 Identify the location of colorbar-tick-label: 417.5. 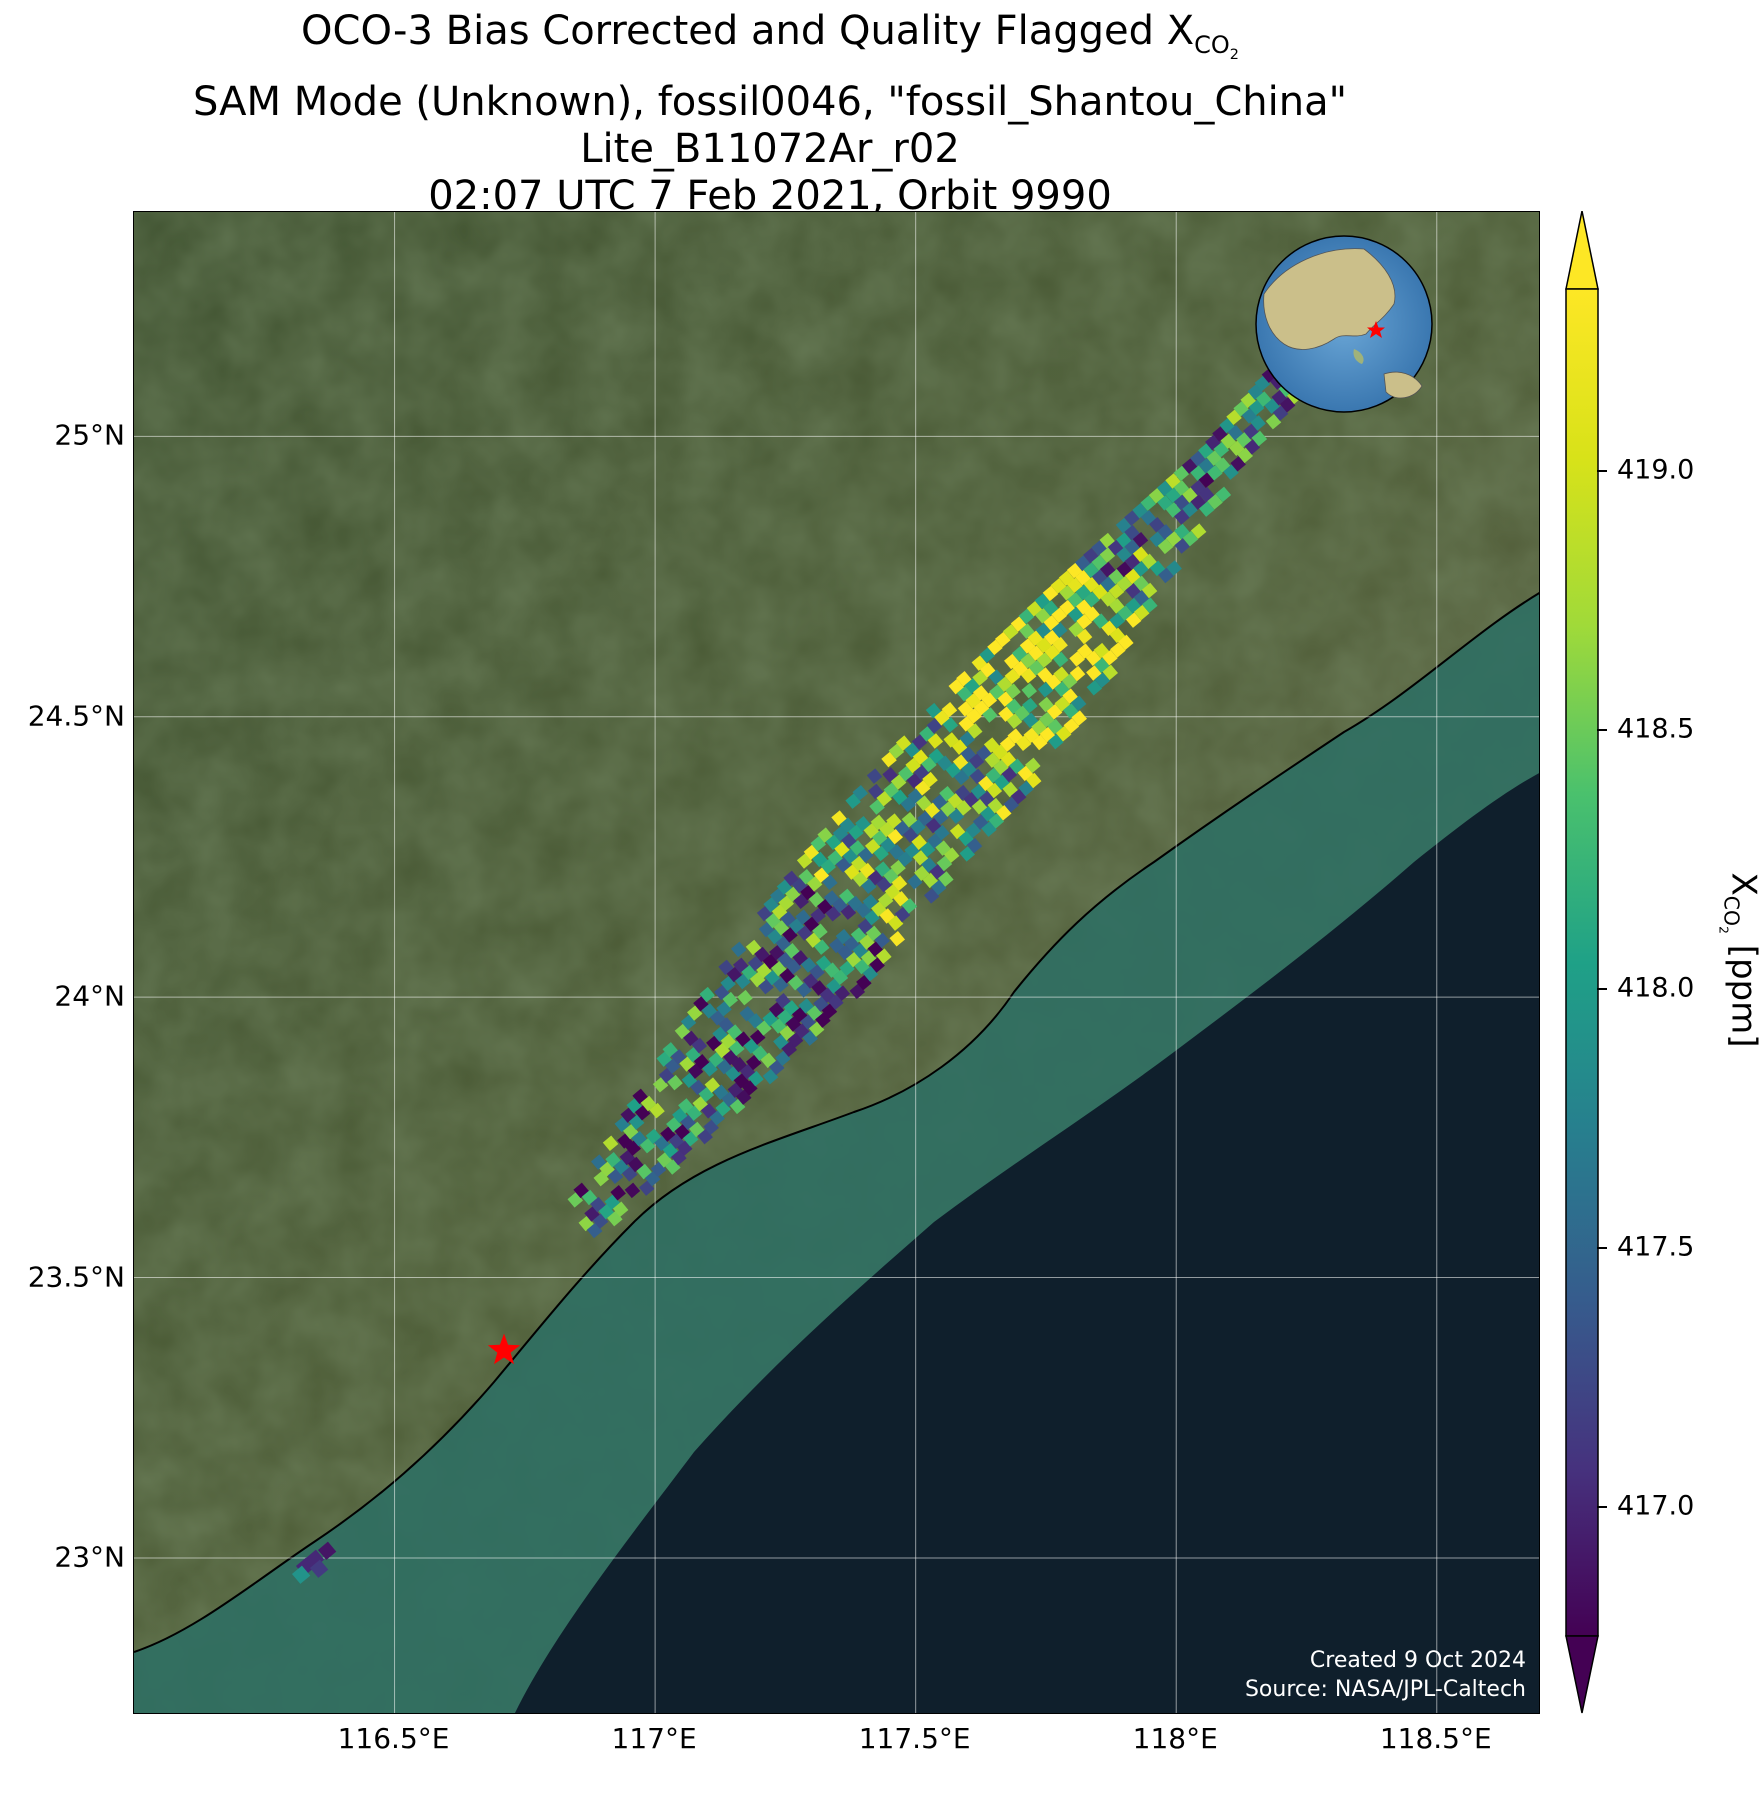
(1656, 1247).